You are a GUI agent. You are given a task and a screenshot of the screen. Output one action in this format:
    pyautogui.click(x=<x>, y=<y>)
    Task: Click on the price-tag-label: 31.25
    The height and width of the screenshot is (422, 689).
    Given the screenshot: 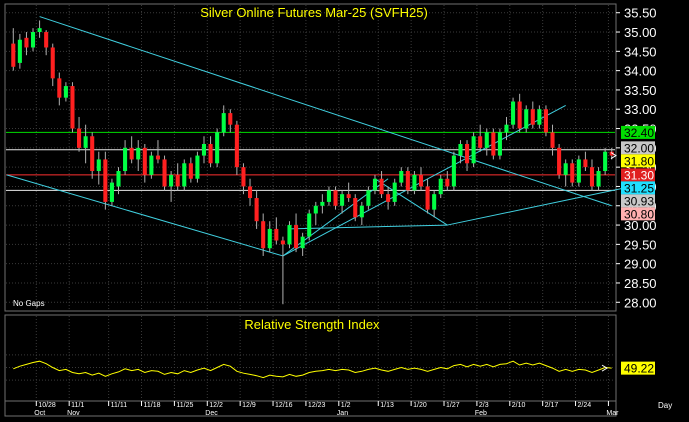 What is the action you would take?
    pyautogui.click(x=639, y=188)
    